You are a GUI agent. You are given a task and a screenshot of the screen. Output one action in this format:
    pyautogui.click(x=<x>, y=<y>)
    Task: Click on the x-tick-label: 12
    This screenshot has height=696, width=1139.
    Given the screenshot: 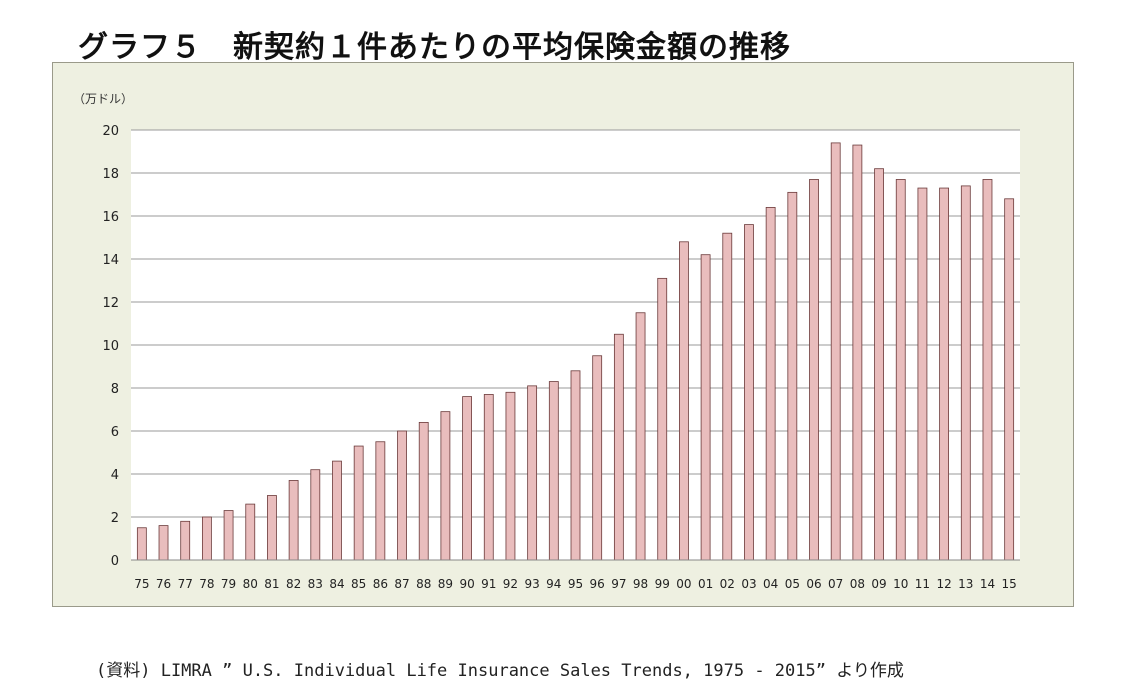 What is the action you would take?
    pyautogui.click(x=943, y=584)
    